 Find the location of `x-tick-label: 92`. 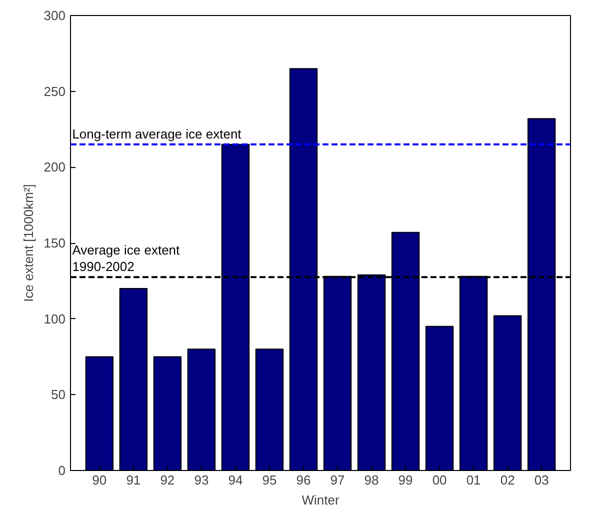

x-tick-label: 92 is located at coordinates (167, 480).